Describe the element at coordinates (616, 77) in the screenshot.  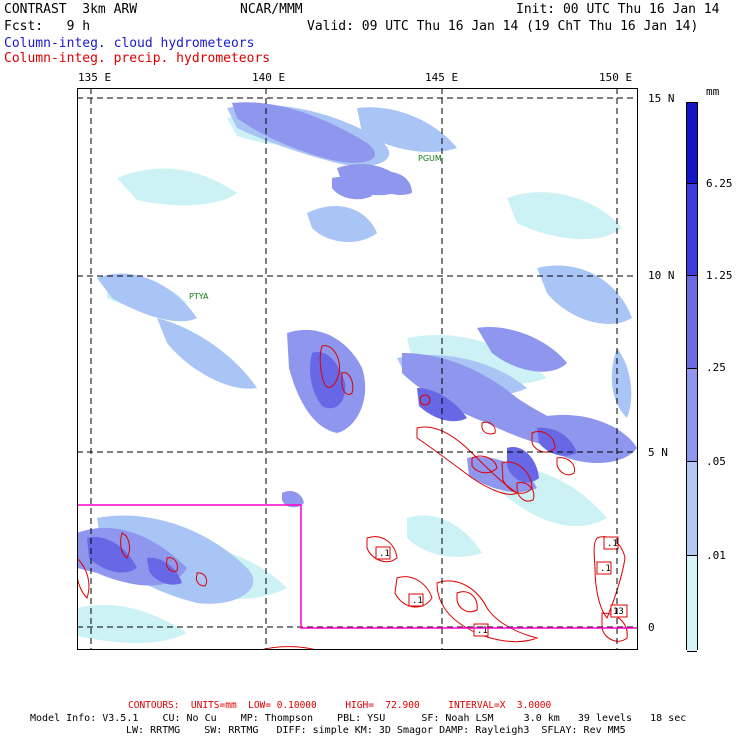
I see `lon-label: 150 E` at that location.